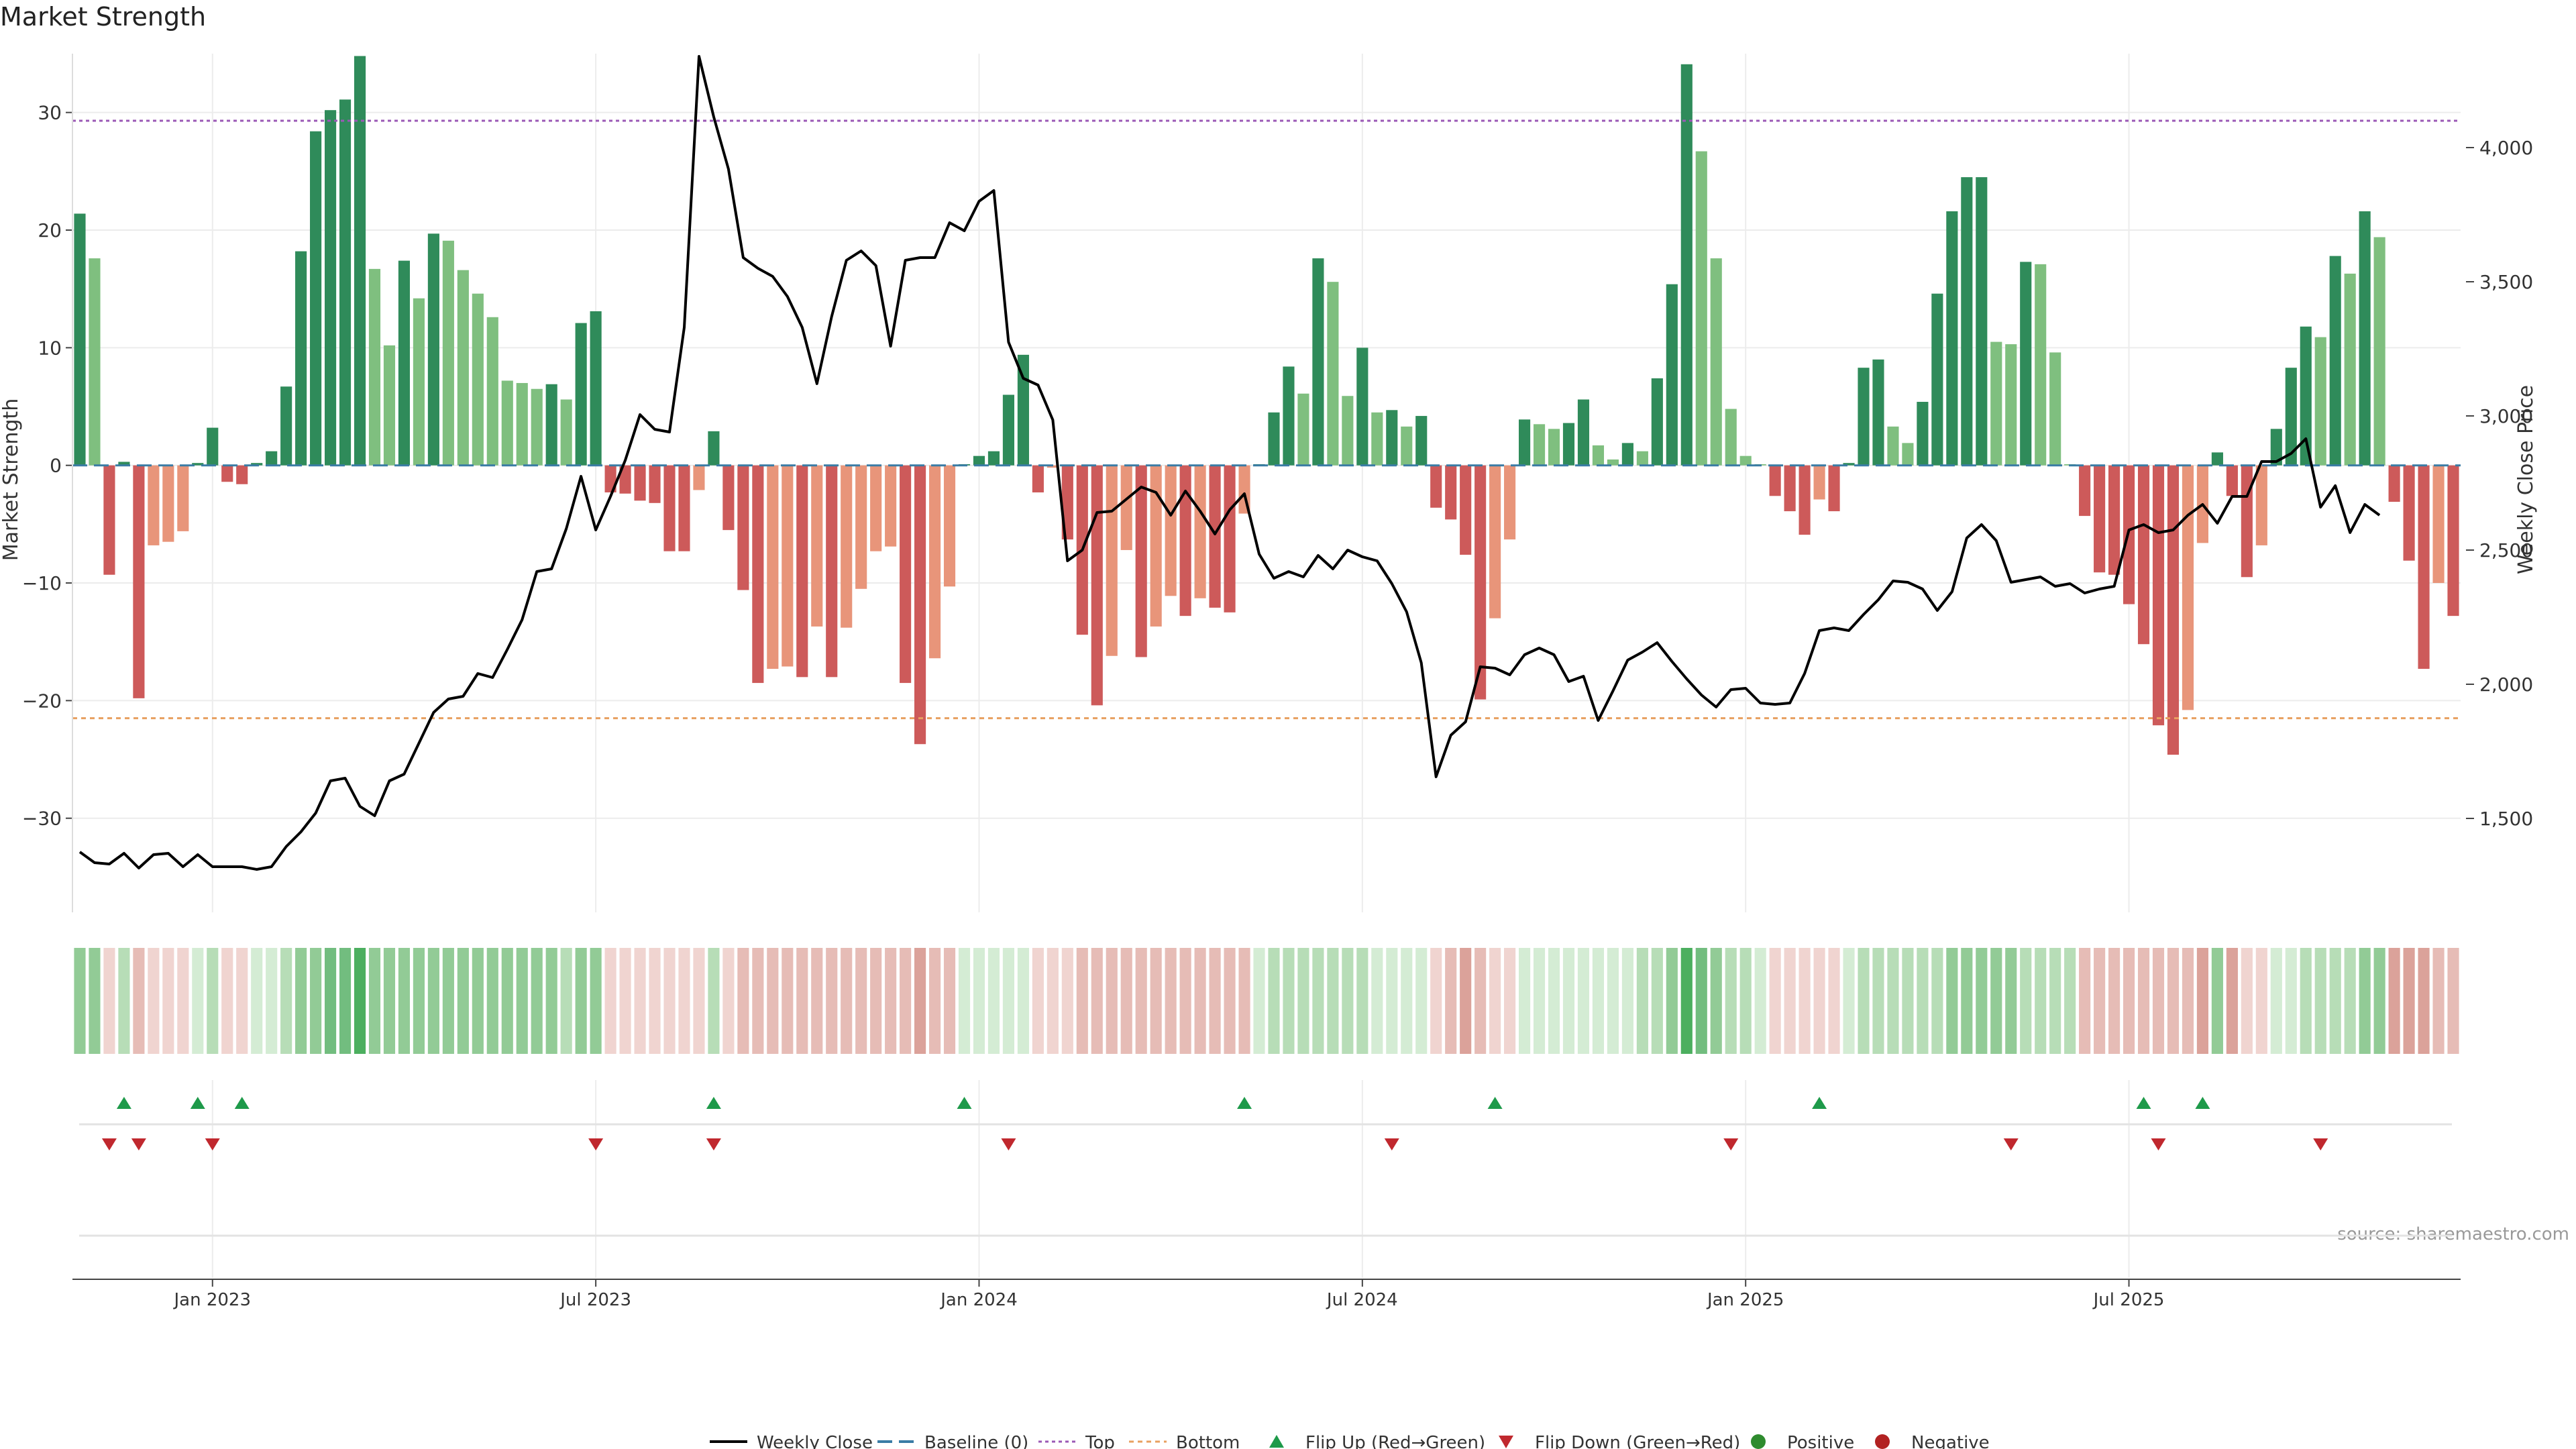  I want to click on x-tick-label: Jul 2023, so click(595, 1300).